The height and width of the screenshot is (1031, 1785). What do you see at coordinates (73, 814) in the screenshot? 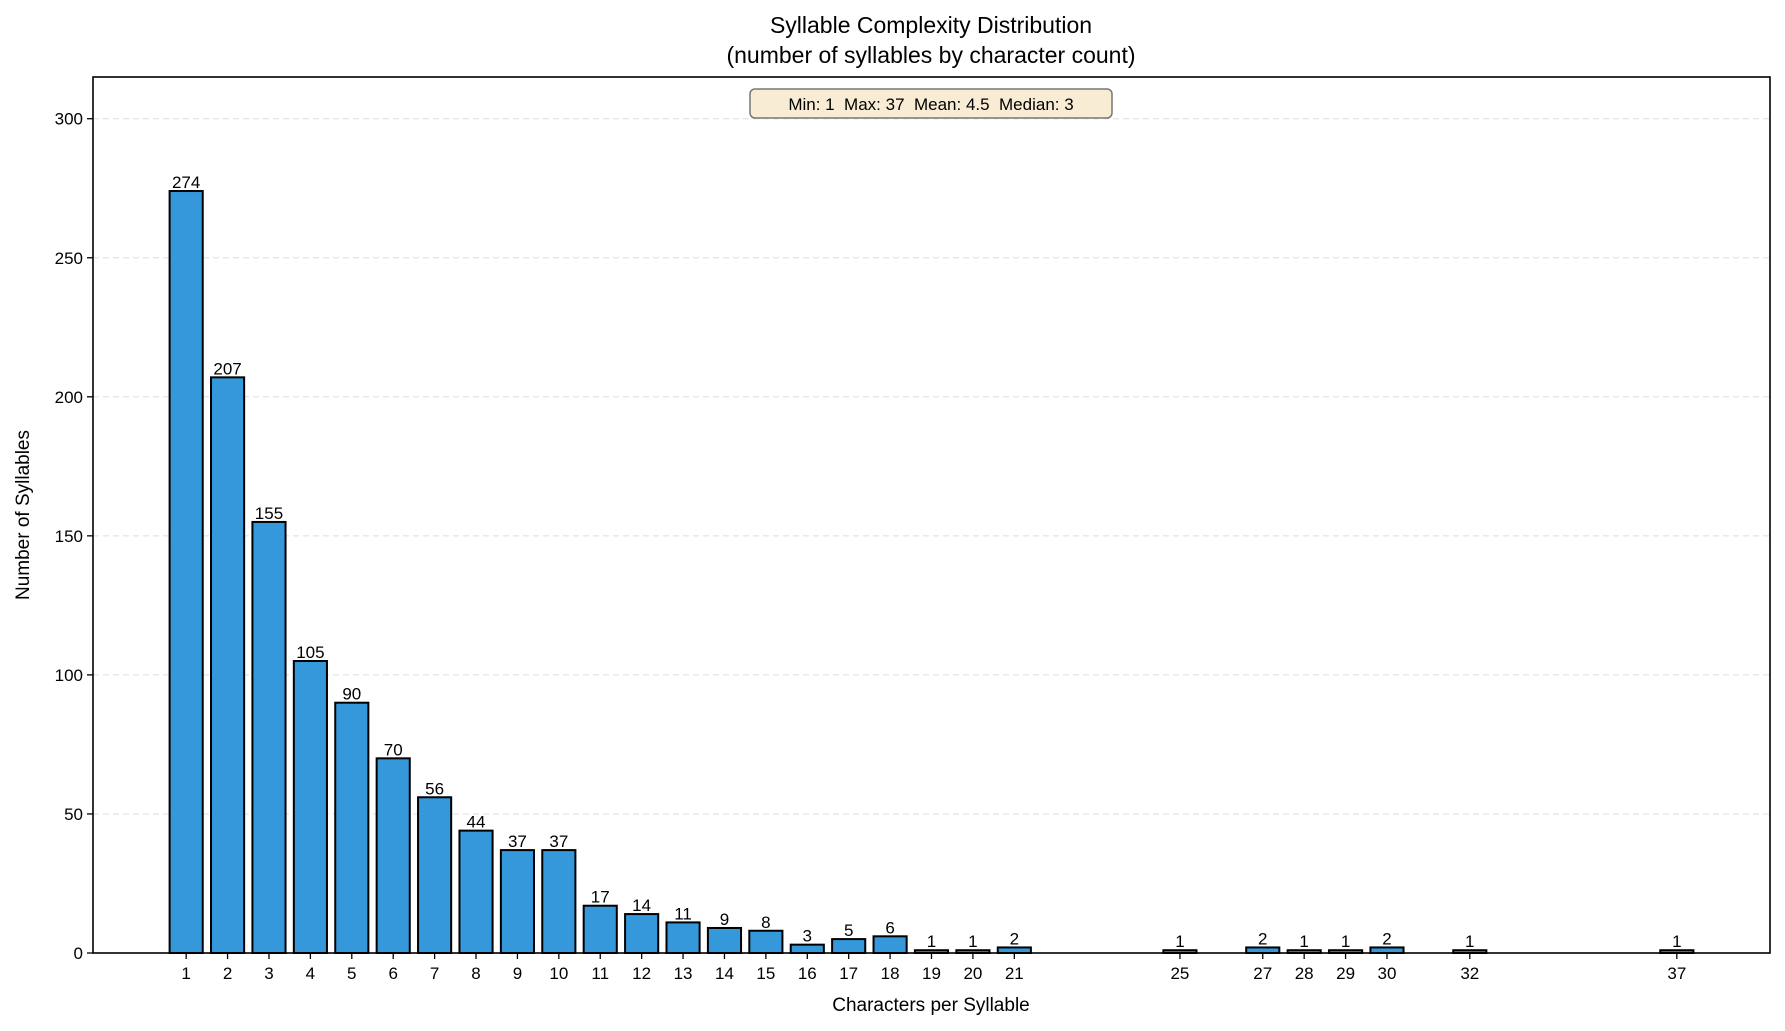
I see `y-tick-label: 50` at bounding box center [73, 814].